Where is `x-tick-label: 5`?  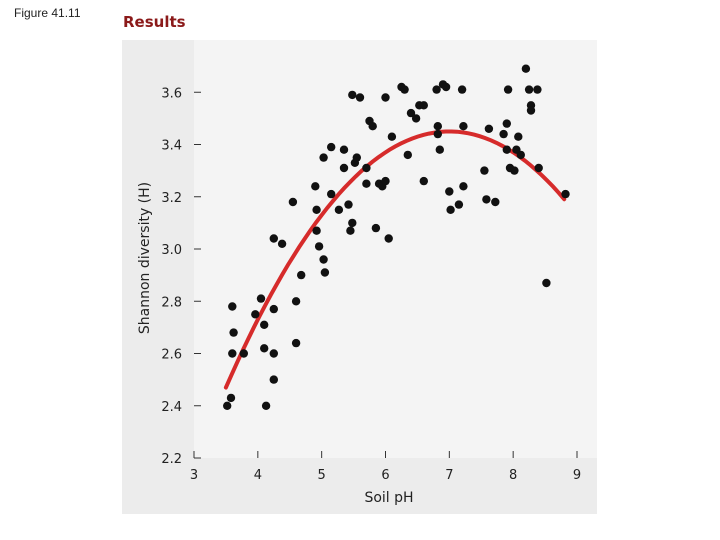 x-tick-label: 5 is located at coordinates (322, 475).